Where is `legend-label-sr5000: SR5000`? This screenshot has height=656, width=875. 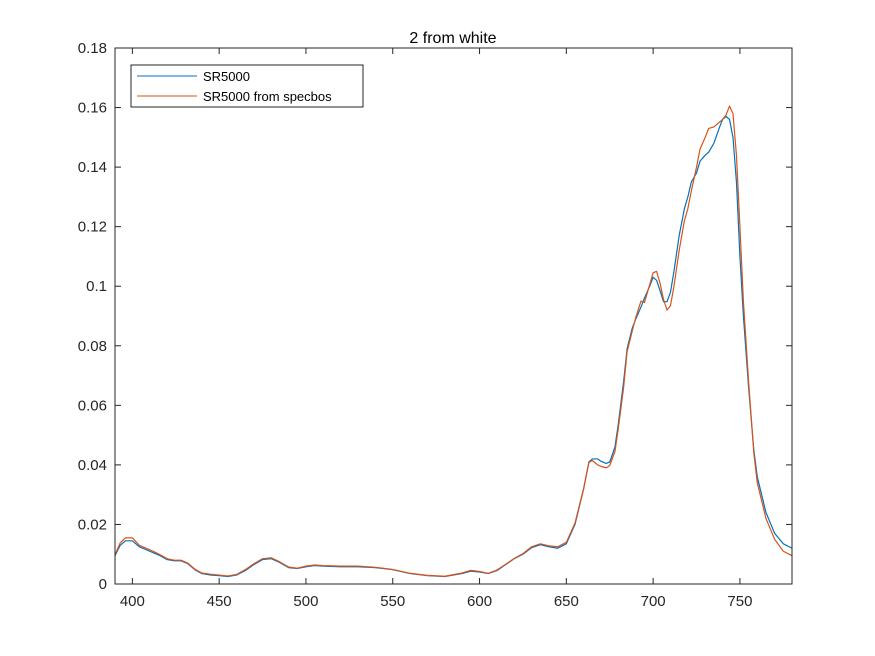 legend-label-sr5000: SR5000 is located at coordinates (226, 76).